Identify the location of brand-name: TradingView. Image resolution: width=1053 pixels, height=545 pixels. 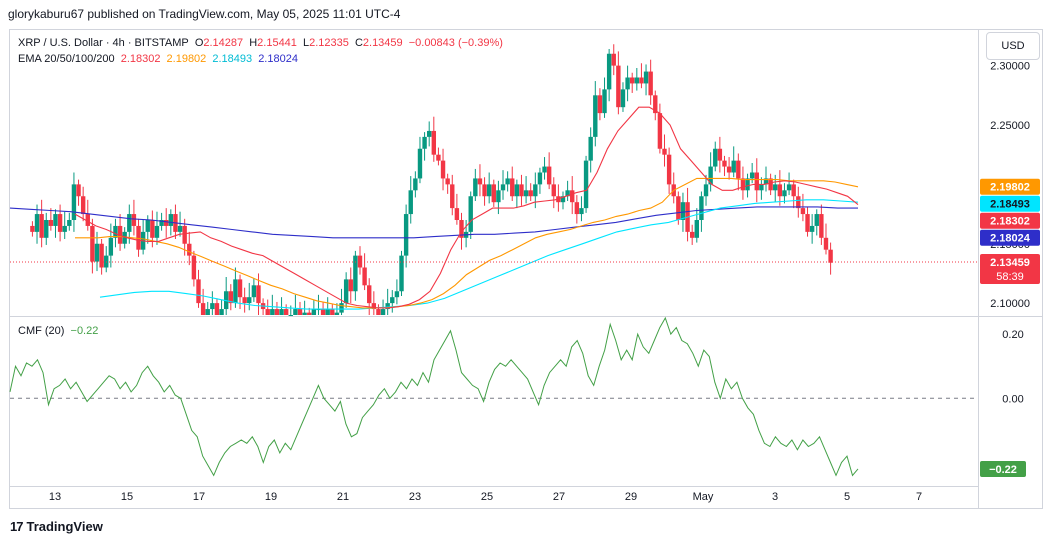
(64, 526).